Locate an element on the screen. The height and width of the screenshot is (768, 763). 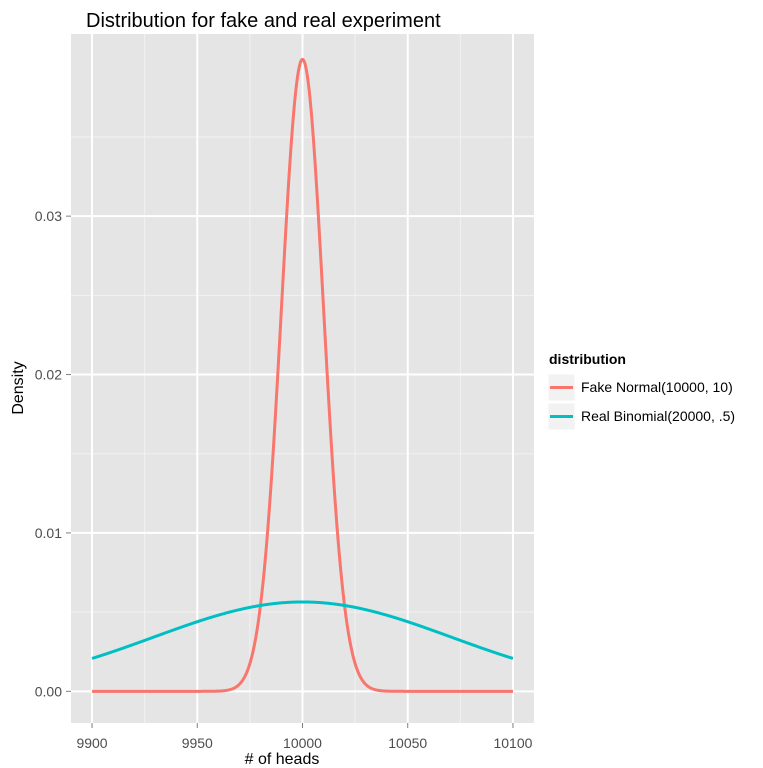
legend-item: Real Binomial(20000, .5) is located at coordinates (641, 416).